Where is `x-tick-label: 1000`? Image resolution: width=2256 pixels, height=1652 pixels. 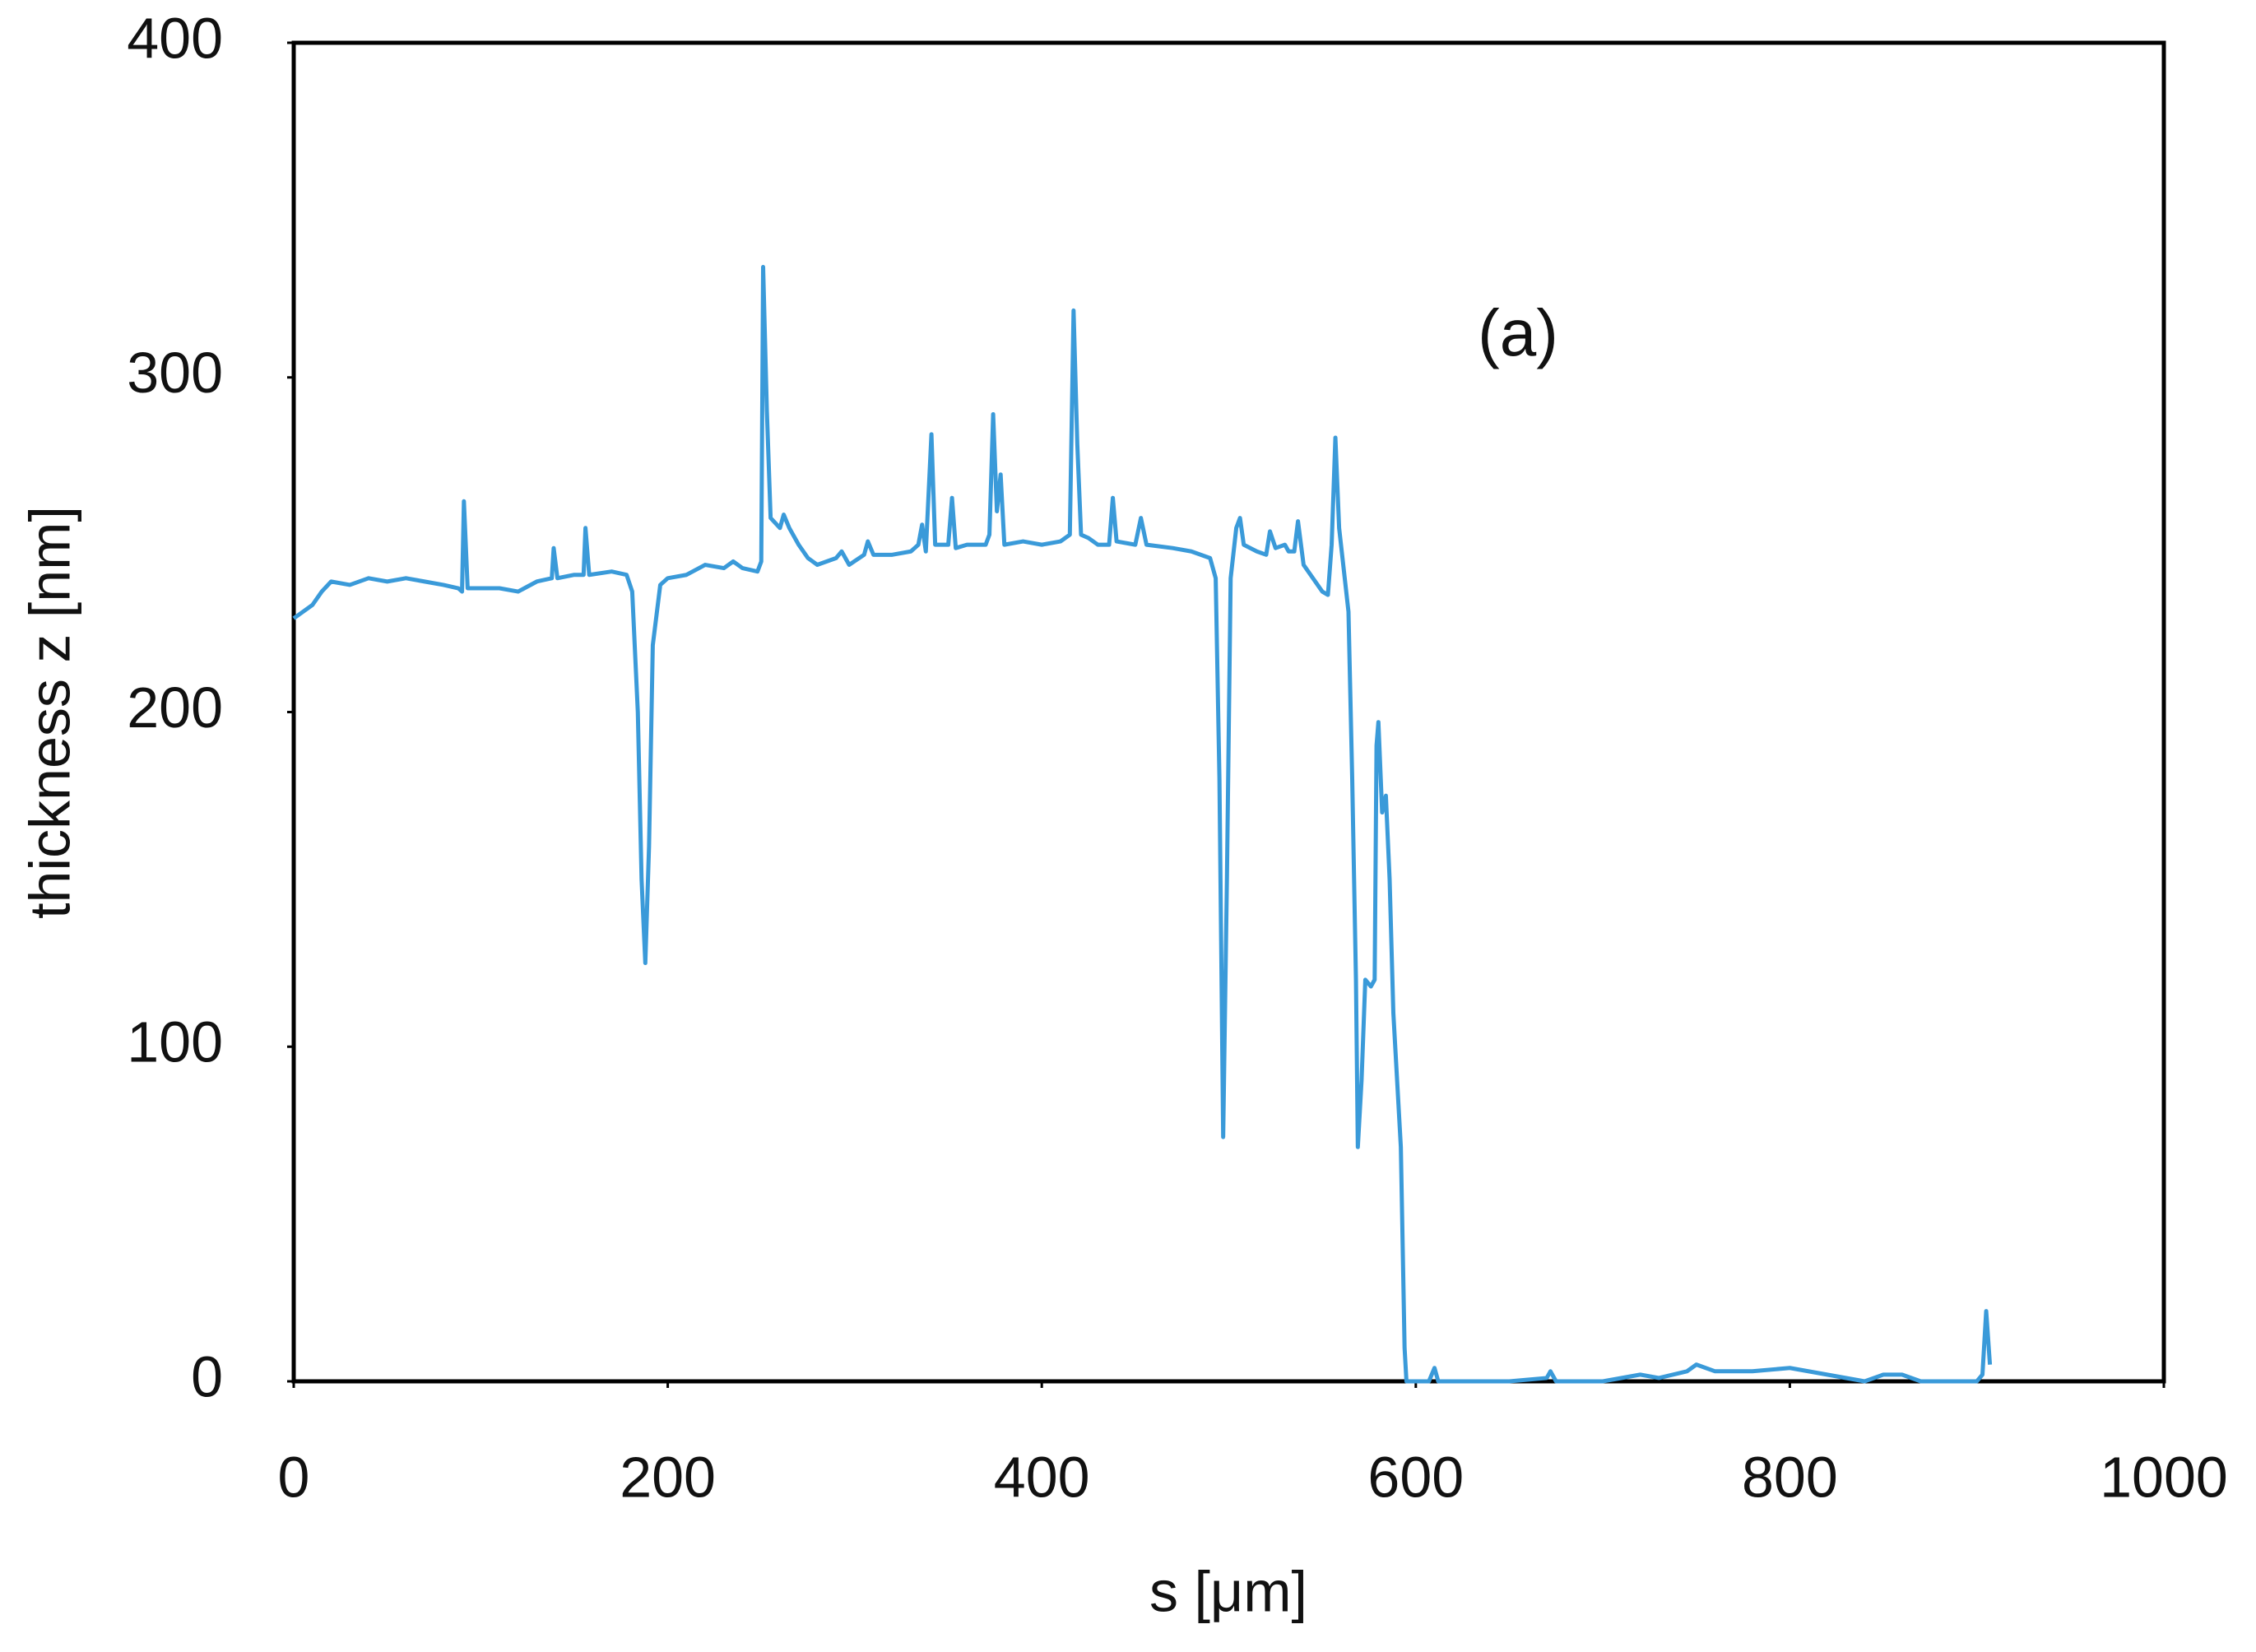
x-tick-label: 1000 is located at coordinates (2164, 1477).